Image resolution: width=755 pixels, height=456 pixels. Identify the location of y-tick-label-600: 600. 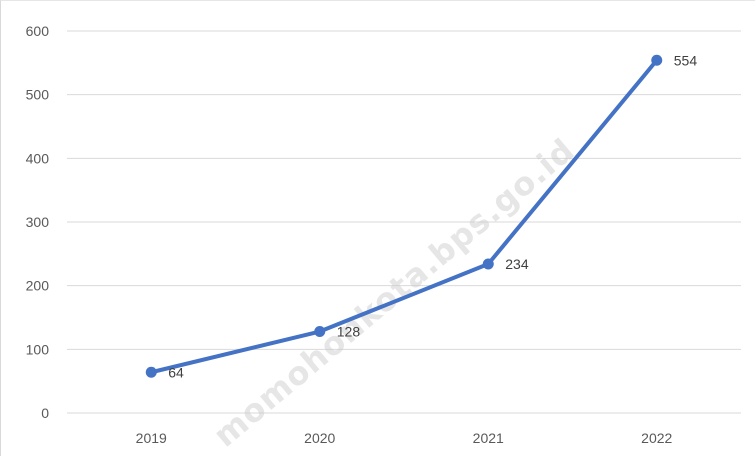
(38, 31).